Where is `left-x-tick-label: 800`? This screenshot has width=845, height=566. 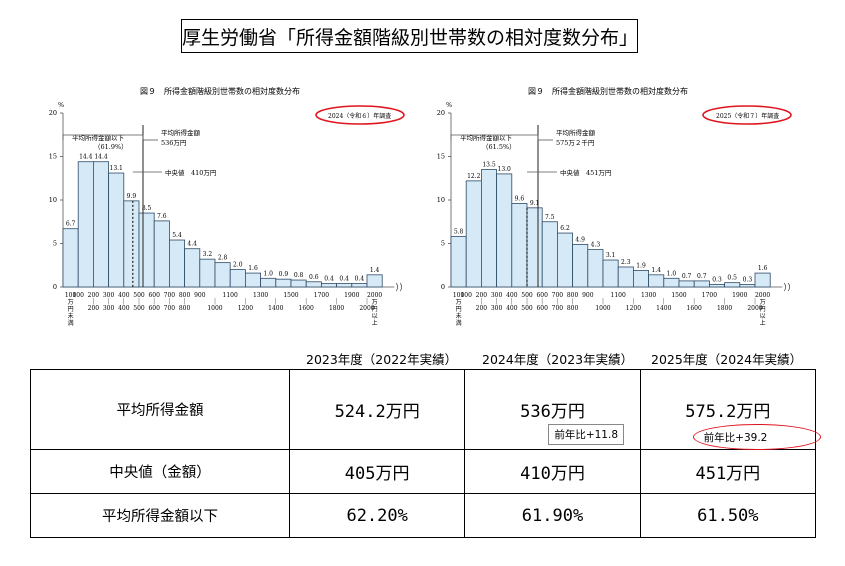
left-x-tick-label: 800 is located at coordinates (185, 295).